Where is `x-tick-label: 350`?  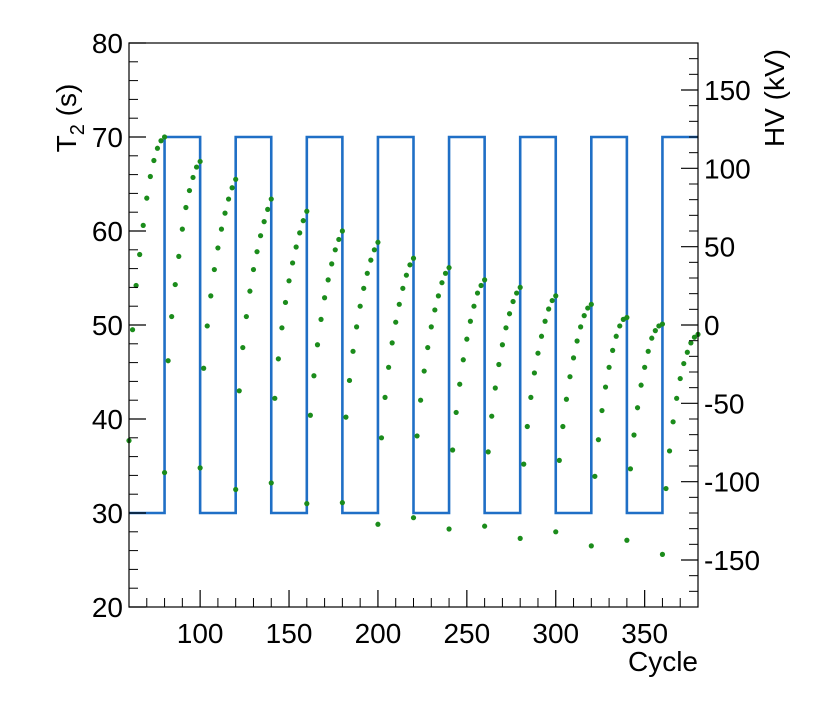 x-tick-label: 350 is located at coordinates (644, 633).